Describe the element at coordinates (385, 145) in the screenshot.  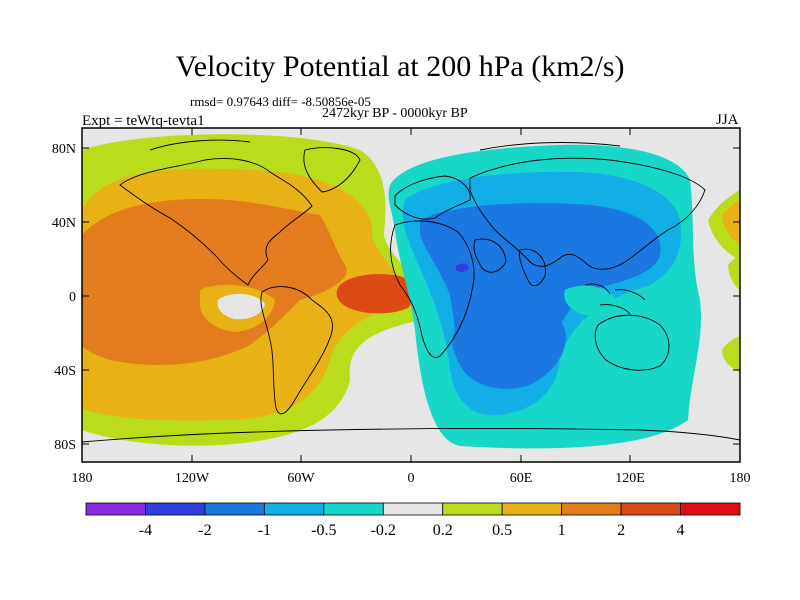
I see `coast-arctic` at that location.